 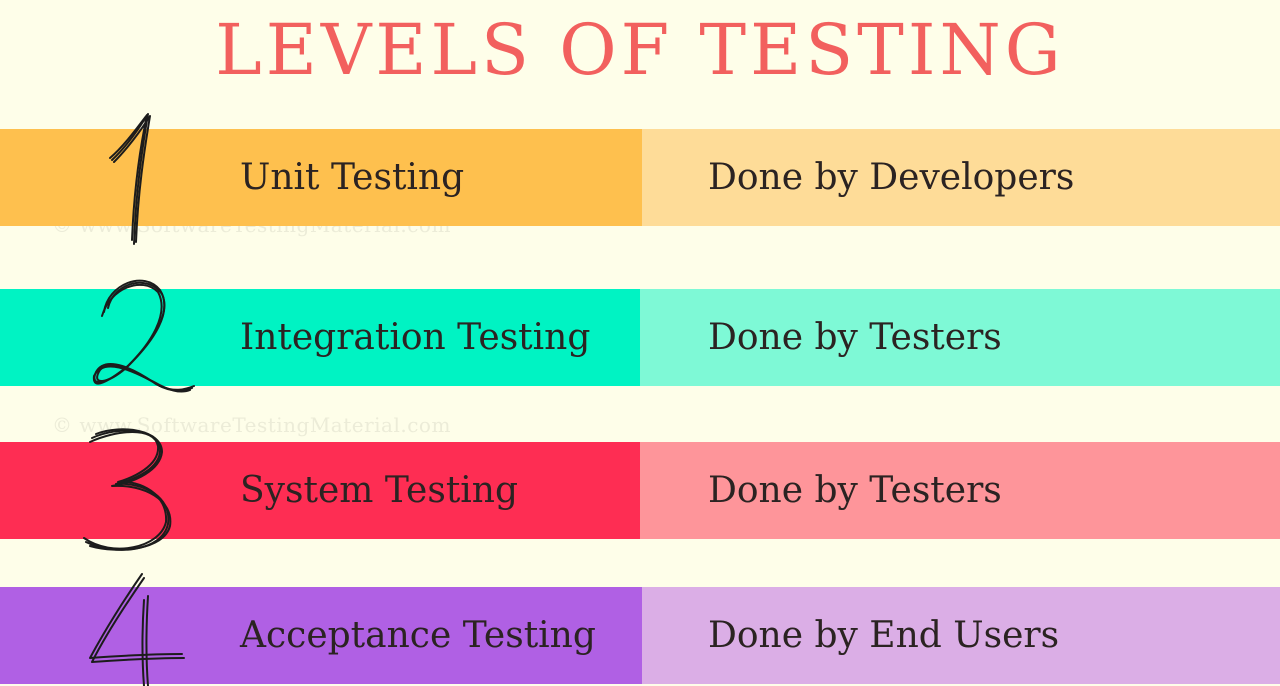 What do you see at coordinates (127, 489) in the screenshot?
I see `numeral-three-icon` at bounding box center [127, 489].